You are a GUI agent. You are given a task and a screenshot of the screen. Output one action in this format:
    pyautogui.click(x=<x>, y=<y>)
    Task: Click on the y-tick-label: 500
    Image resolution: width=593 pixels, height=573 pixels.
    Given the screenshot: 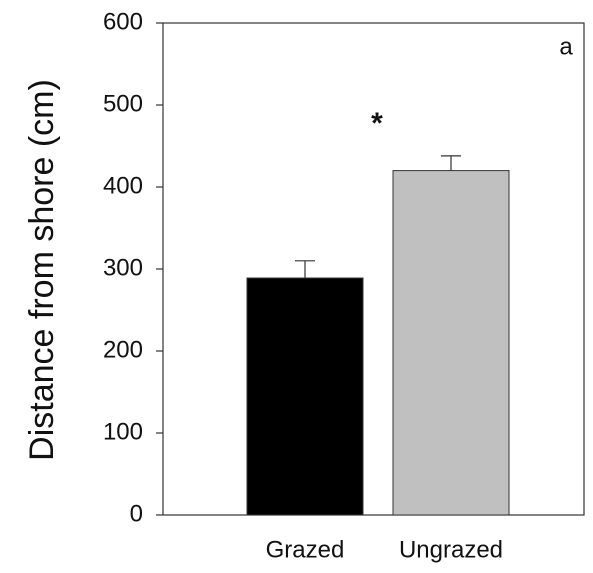 What is the action you would take?
    pyautogui.click(x=123, y=103)
    